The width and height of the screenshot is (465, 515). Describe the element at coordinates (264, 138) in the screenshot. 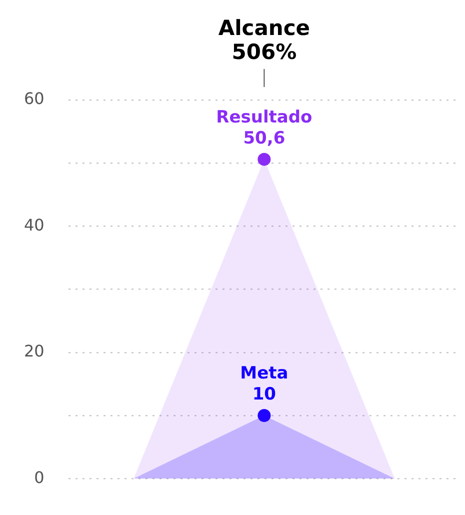

I see `data-label: 50,6` at that location.